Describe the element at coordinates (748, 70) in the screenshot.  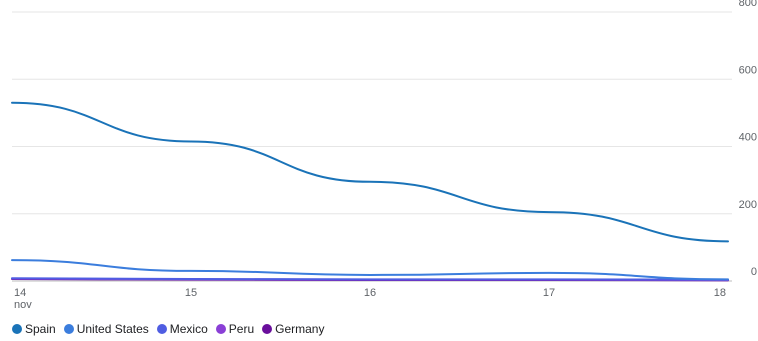
I see `y-tick-label: 600` at that location.